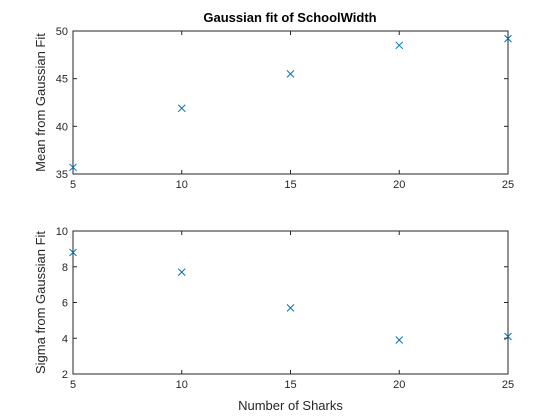 This screenshot has width=560, height=420. Describe the element at coordinates (289, 17) in the screenshot. I see `chart-title: Gaussian fit of SchoolWidth` at that location.